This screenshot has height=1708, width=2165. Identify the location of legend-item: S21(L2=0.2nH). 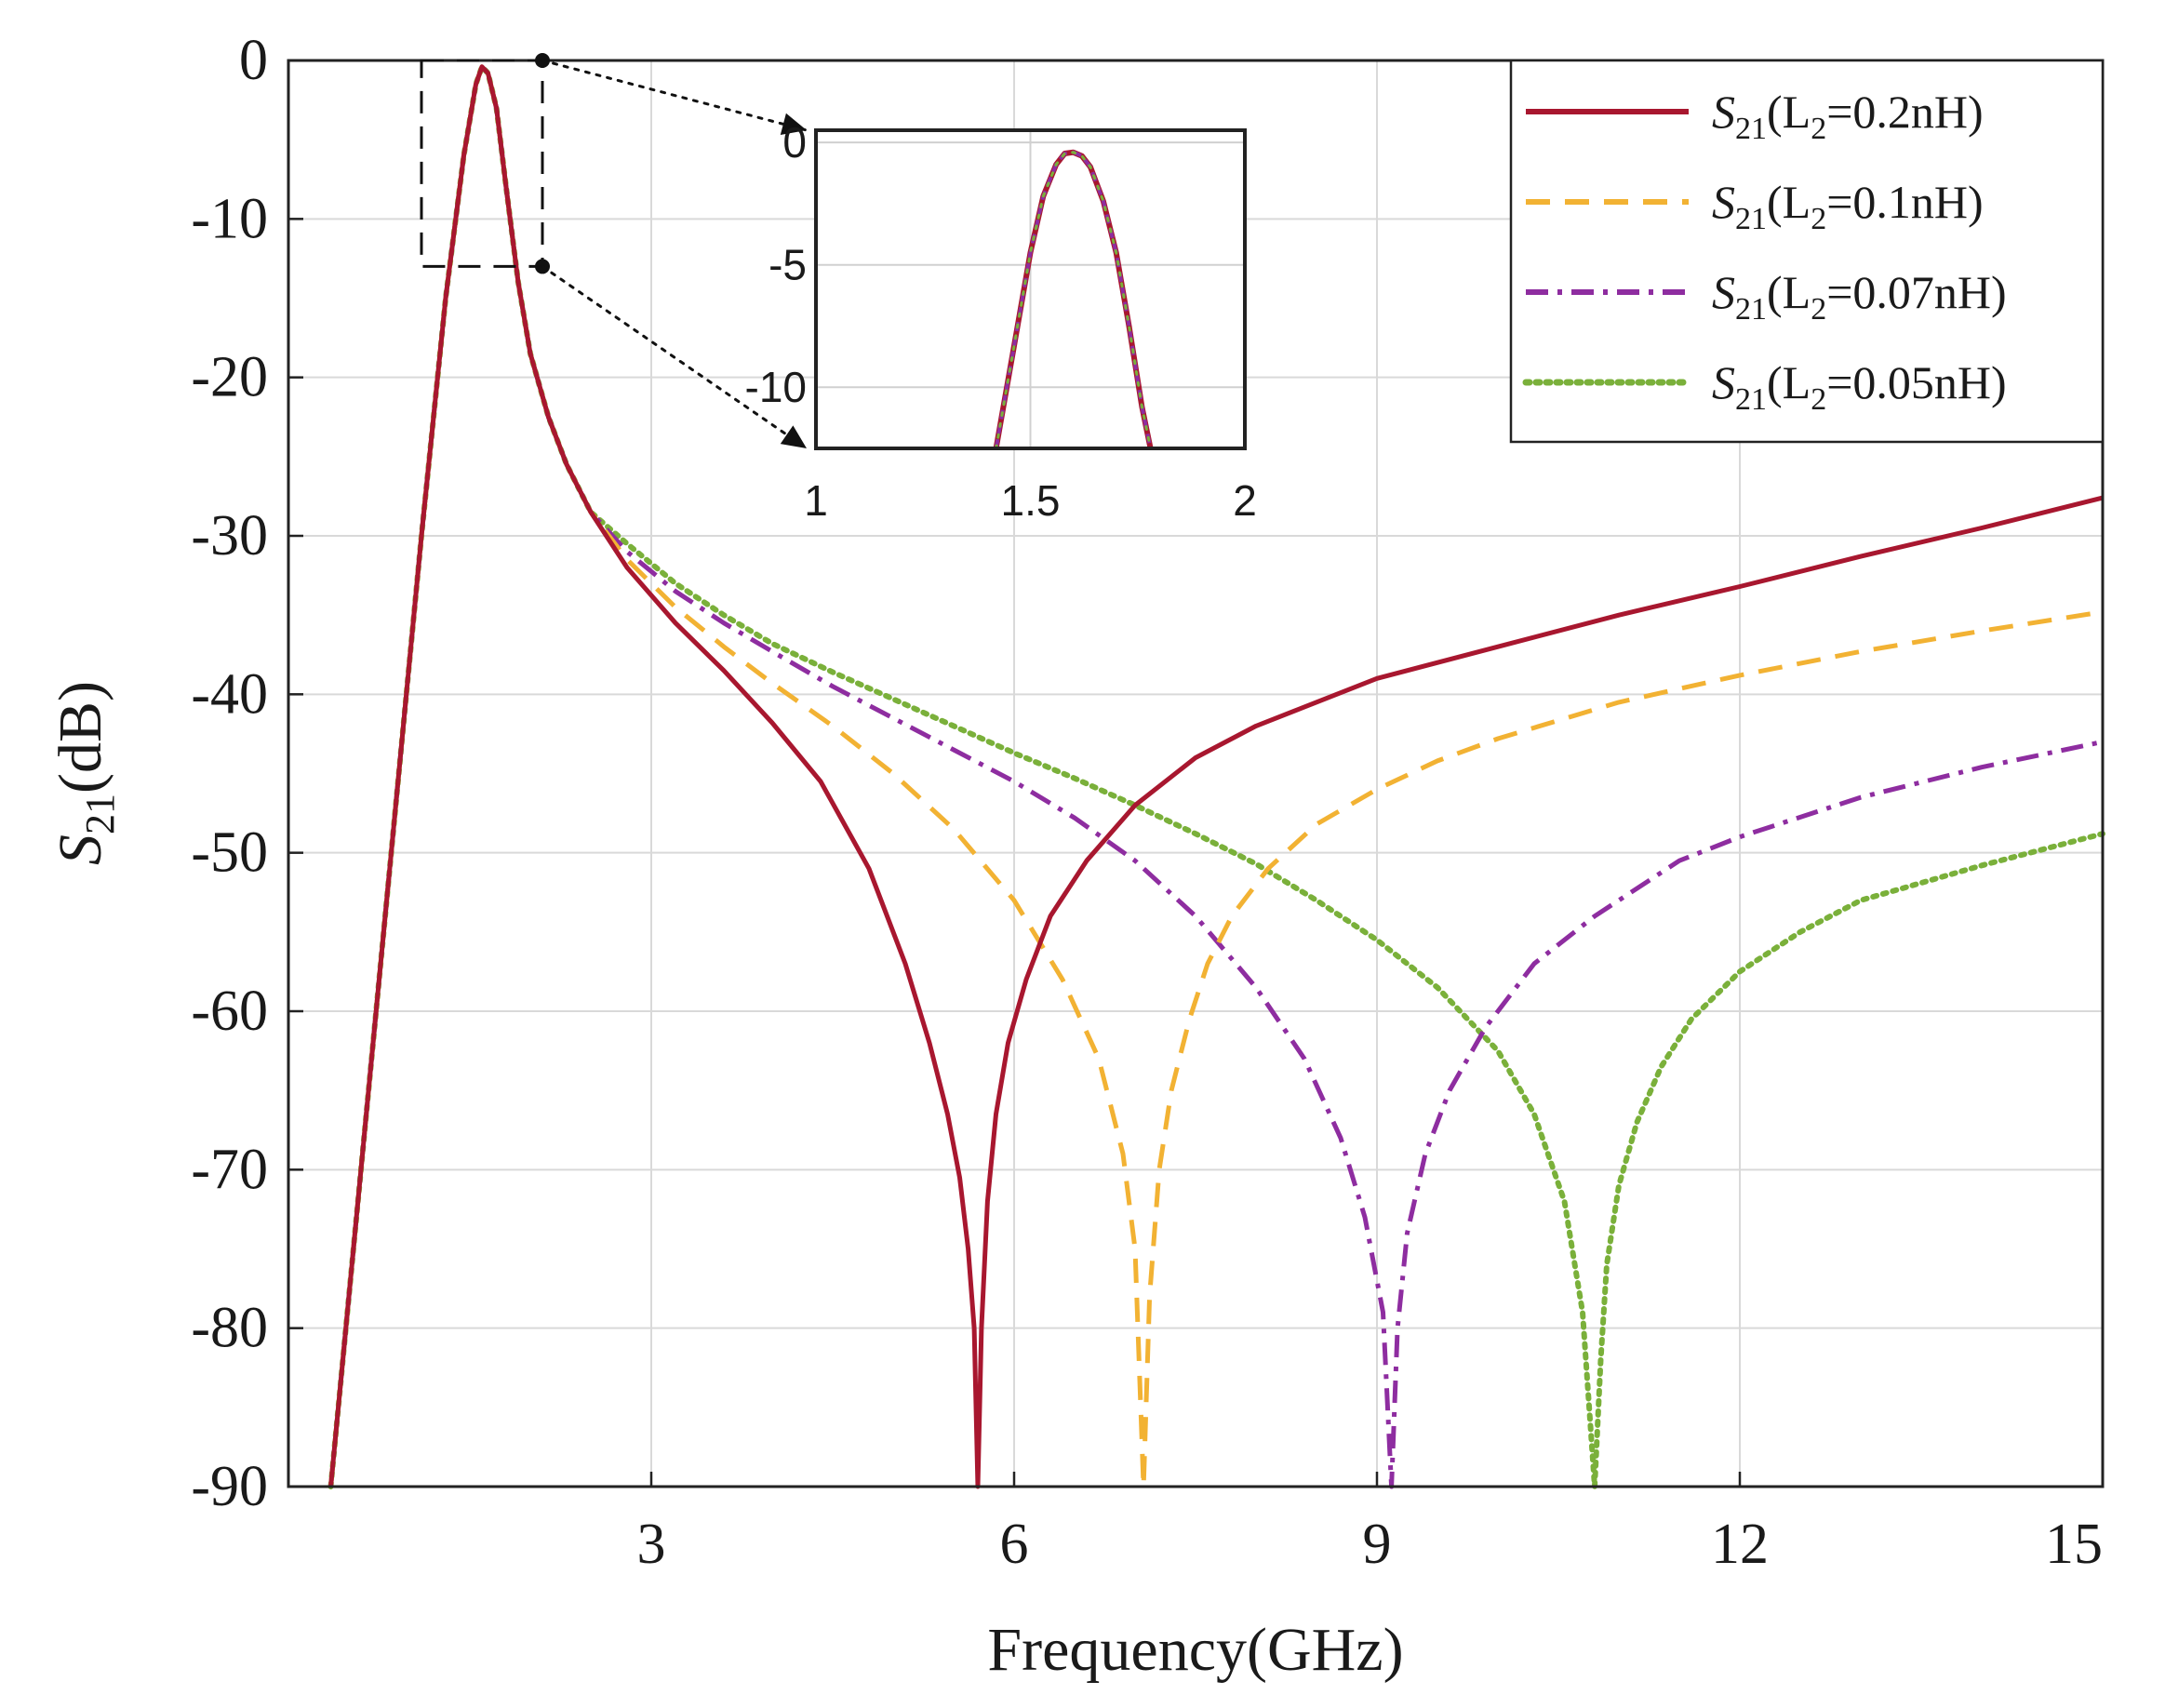
(1755, 116).